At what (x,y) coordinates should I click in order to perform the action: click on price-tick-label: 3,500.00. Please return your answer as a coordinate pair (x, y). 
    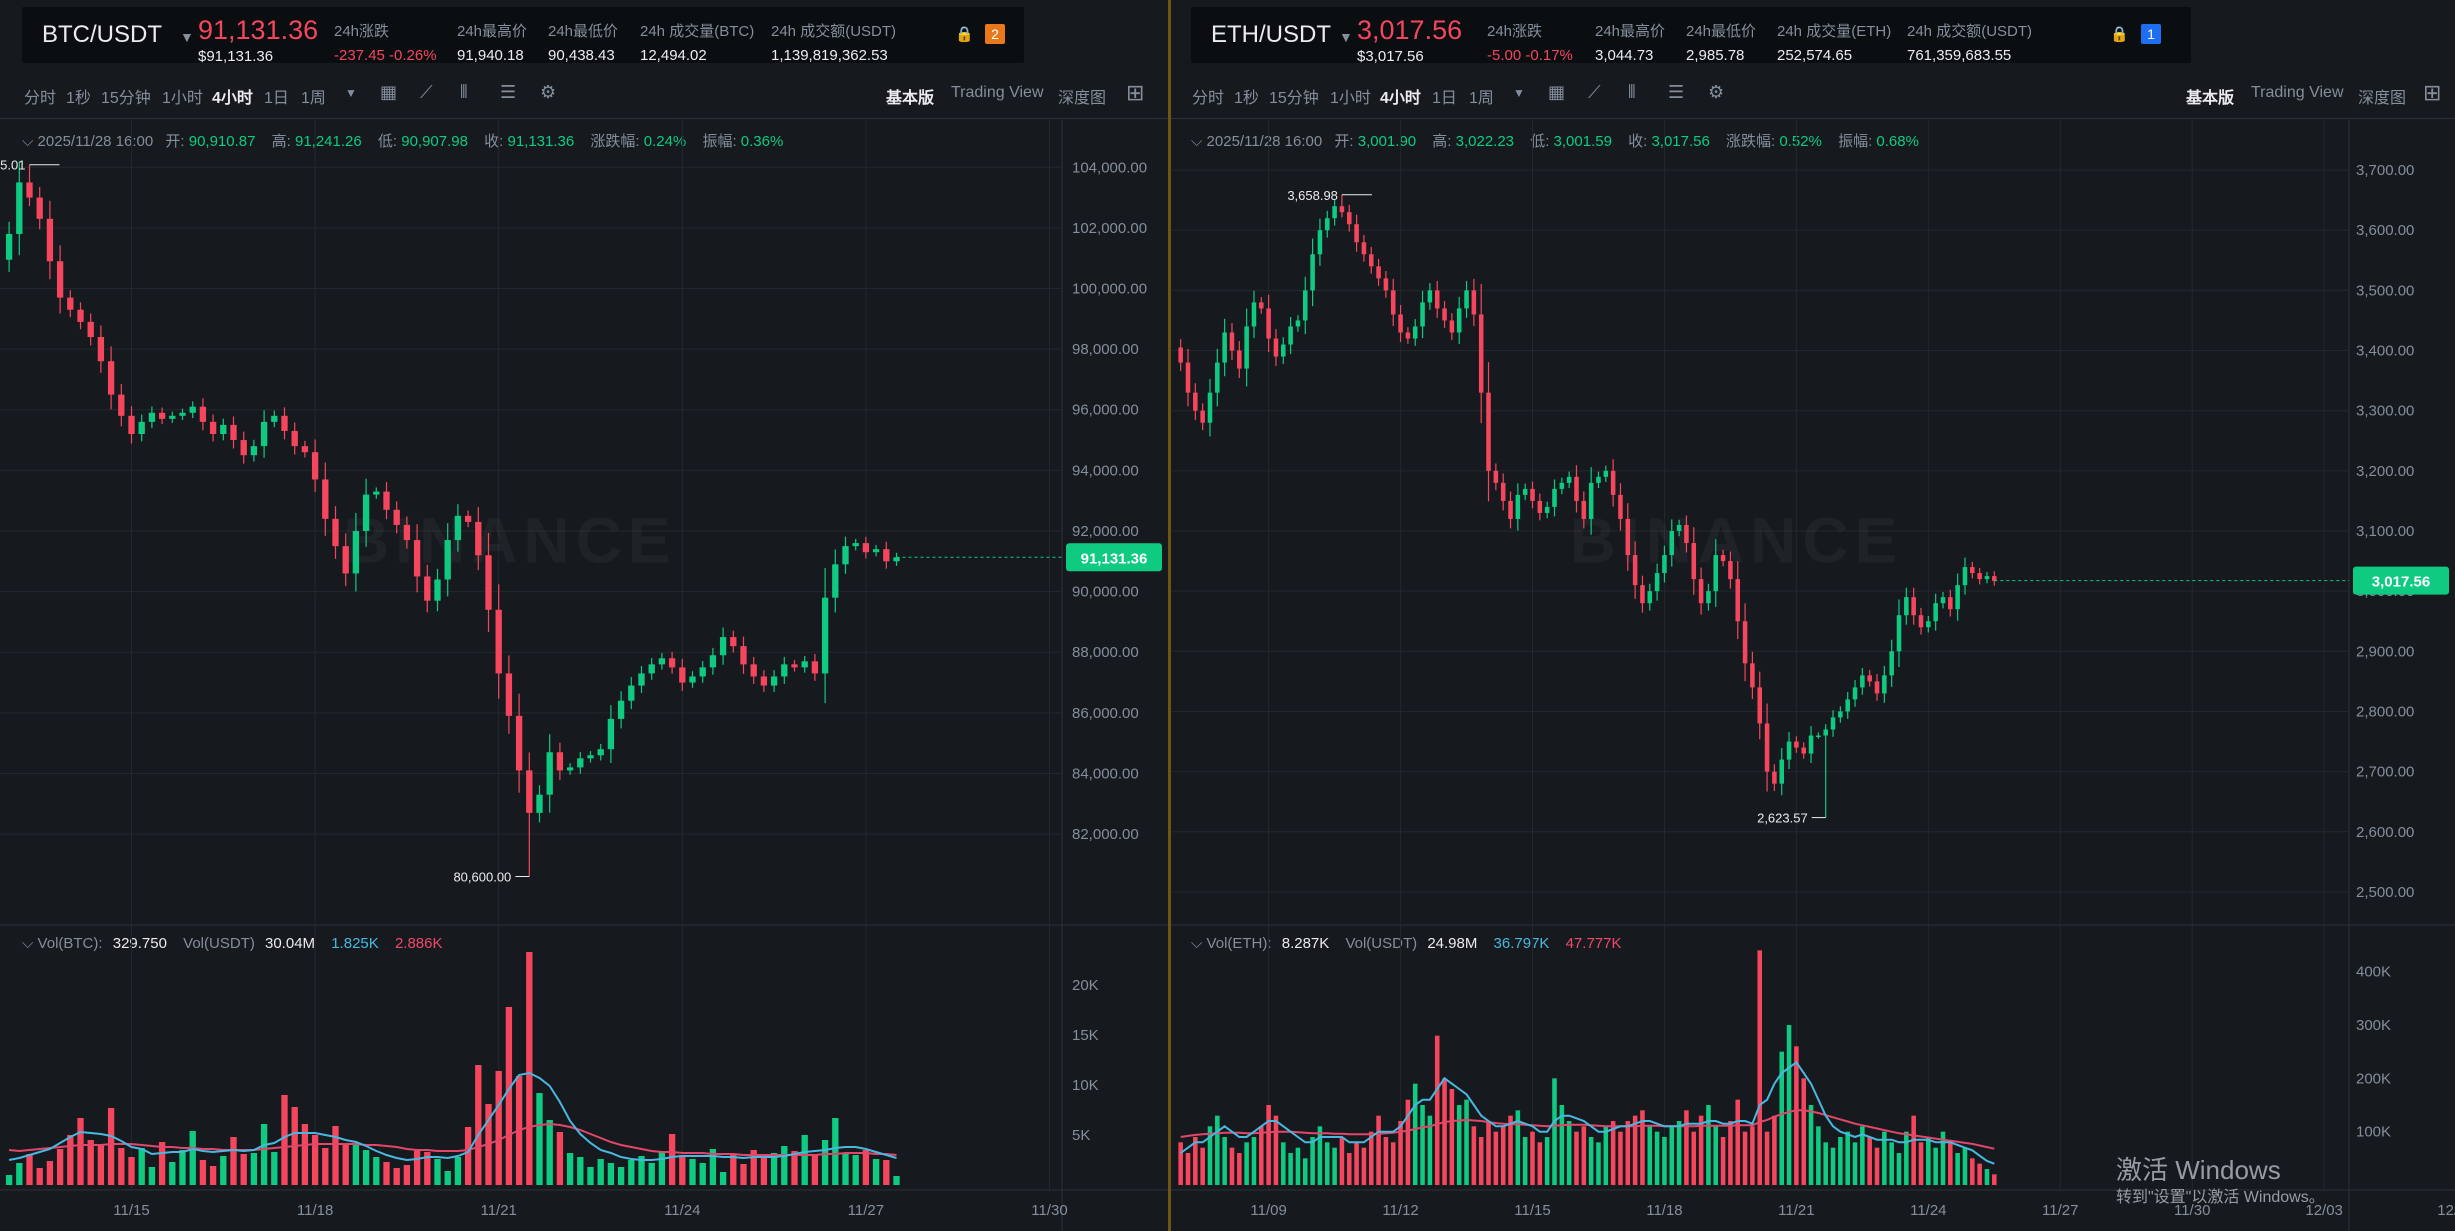
    Looking at the image, I should click on (2385, 290).